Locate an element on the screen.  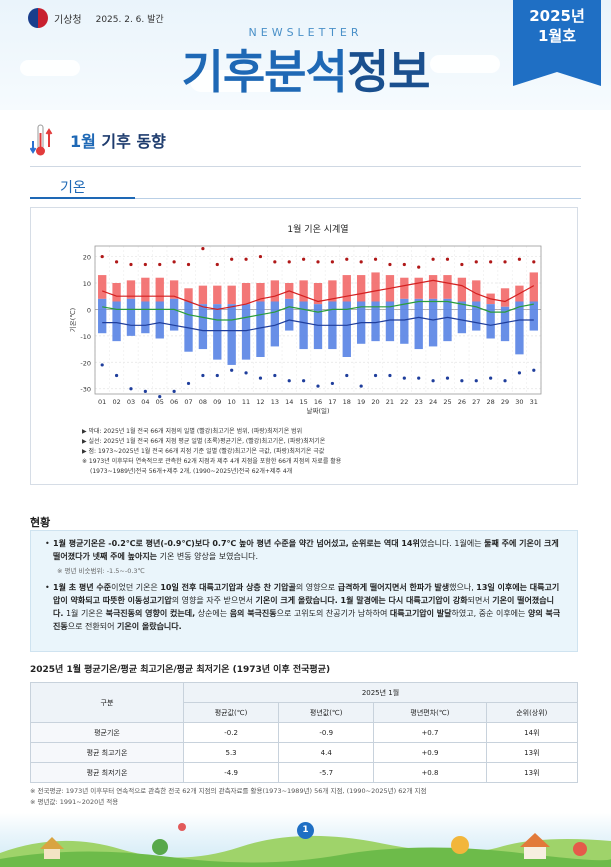
text-span: 양의 북극진동 is located at coordinates (307, 620).